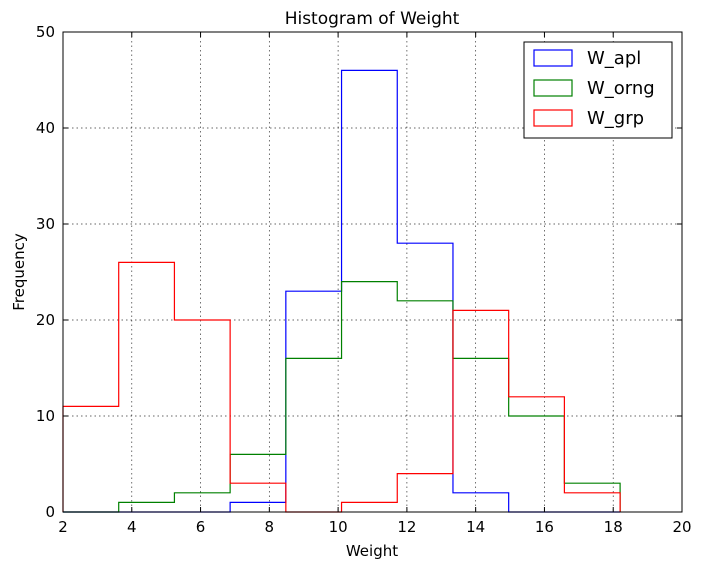  I want to click on y-axis-label: Frequency, so click(19, 272).